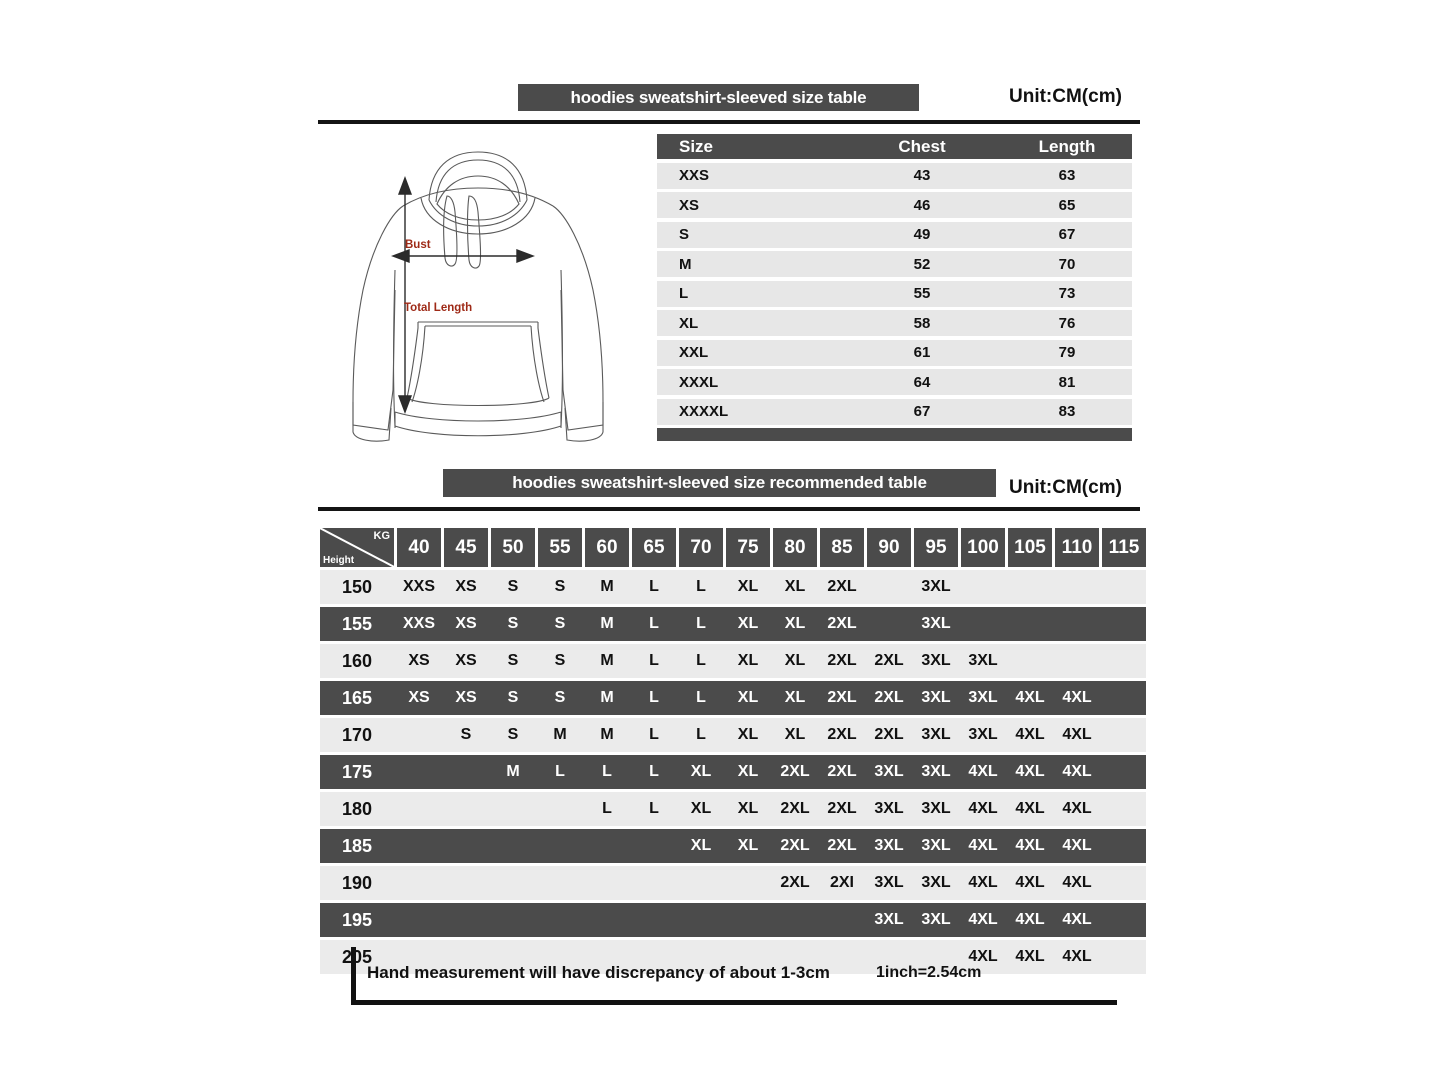 This screenshot has height=1071, width=1445. Describe the element at coordinates (607, 547) in the screenshot. I see `weight-header-60: 60` at that location.